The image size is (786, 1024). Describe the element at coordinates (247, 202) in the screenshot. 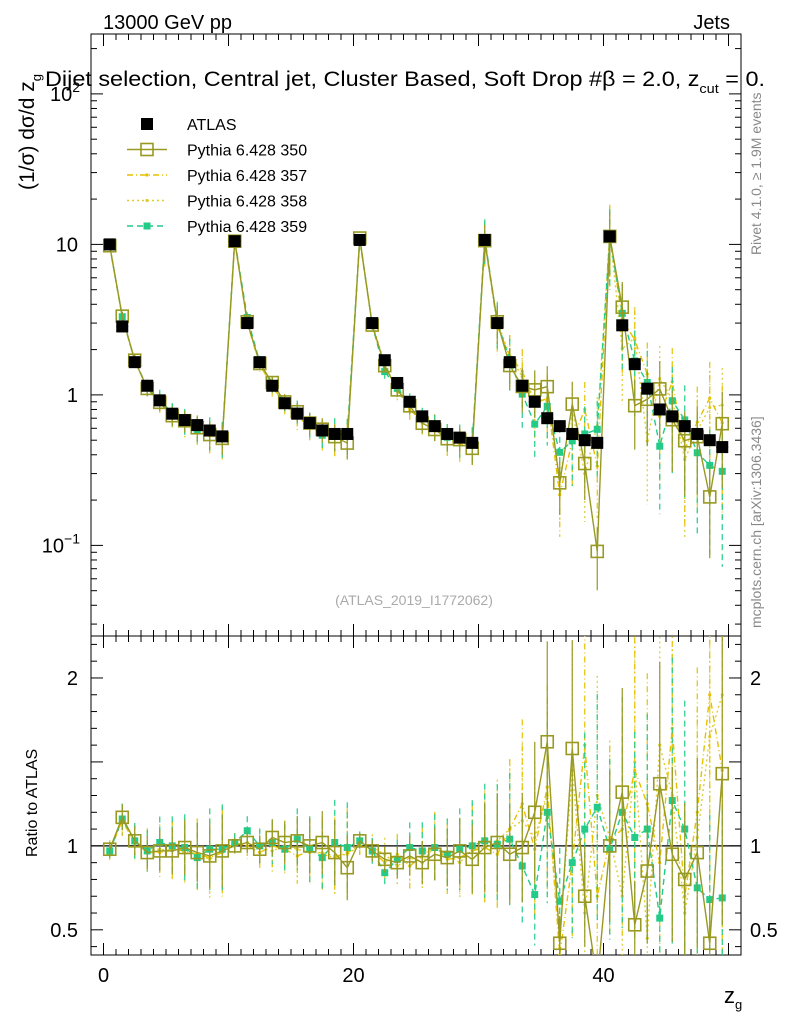

I see `legend-series-3-label: Pythia 6.428 358` at that location.